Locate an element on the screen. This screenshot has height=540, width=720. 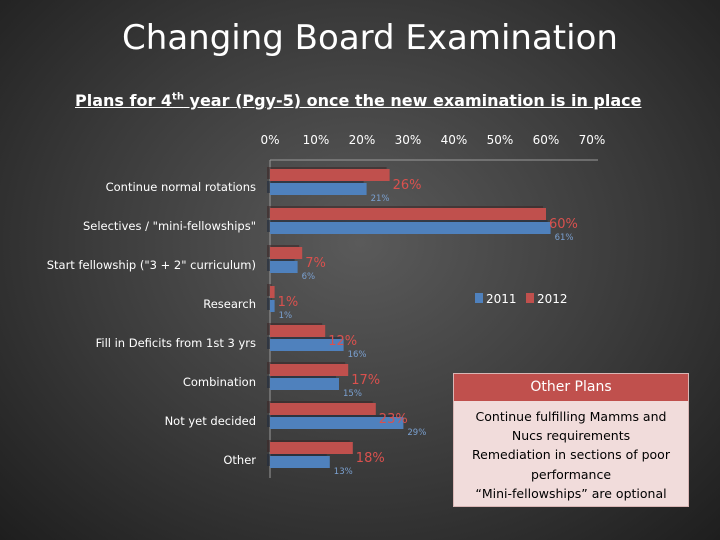
category-label: Not yet decided is located at coordinates (210, 421).